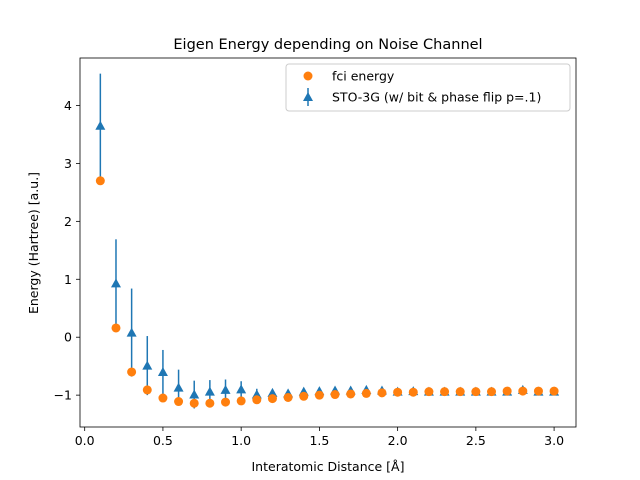 The width and height of the screenshot is (640, 480). Describe the element at coordinates (85, 440) in the screenshot. I see `x-tick-label: 0.0` at that location.